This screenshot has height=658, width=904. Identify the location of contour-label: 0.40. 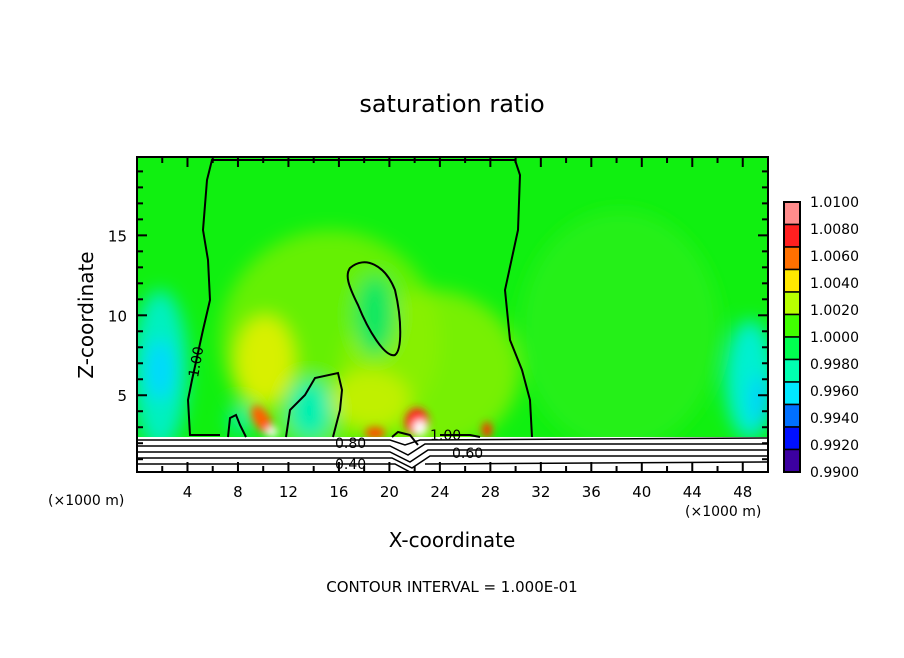
(350, 465).